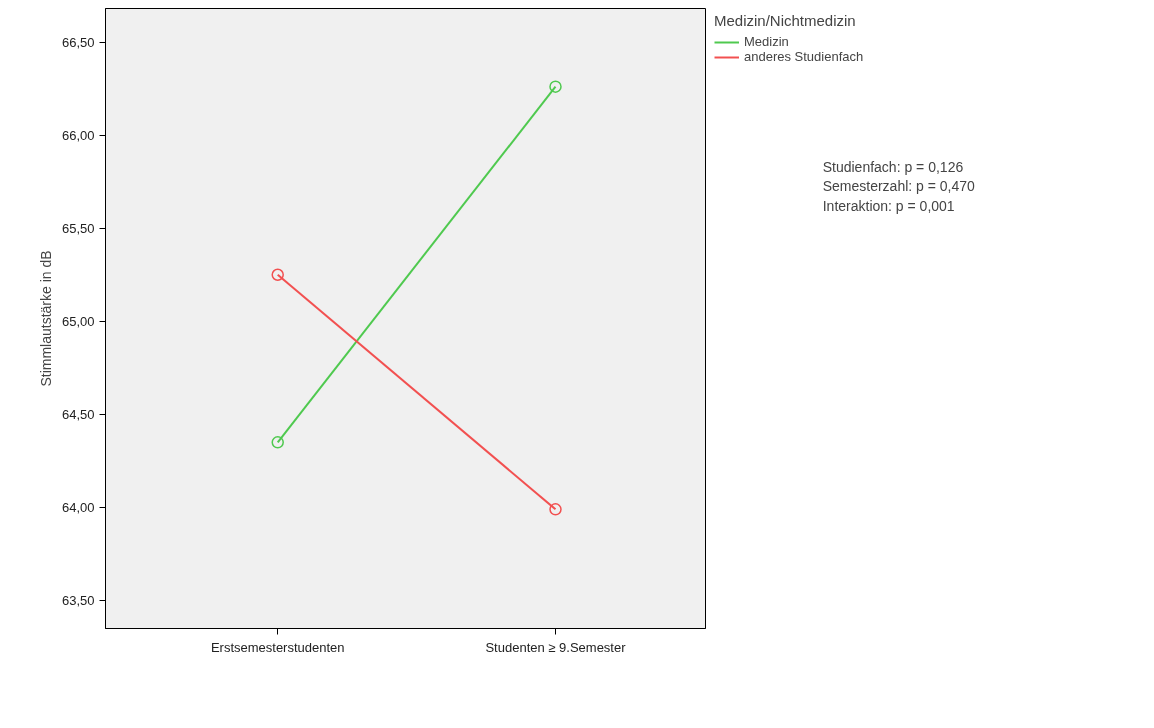 The height and width of the screenshot is (728, 1154). I want to click on y-tick-label: 65,00, so click(78, 321).